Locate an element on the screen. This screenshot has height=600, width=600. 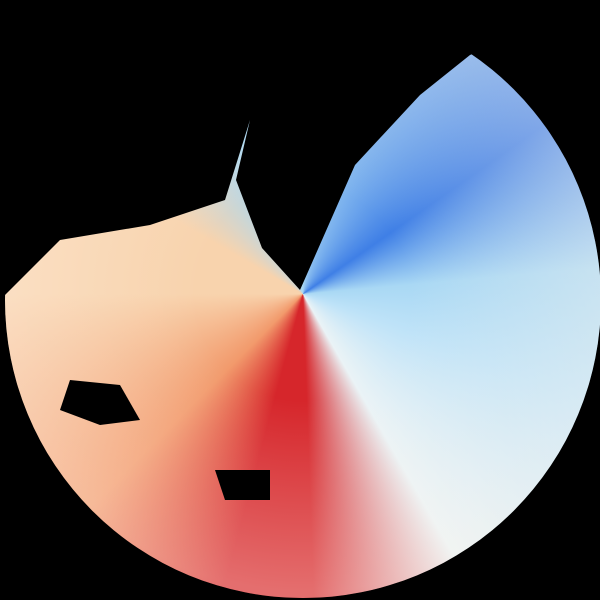
no-data-patch-south is located at coordinates (242, 485).